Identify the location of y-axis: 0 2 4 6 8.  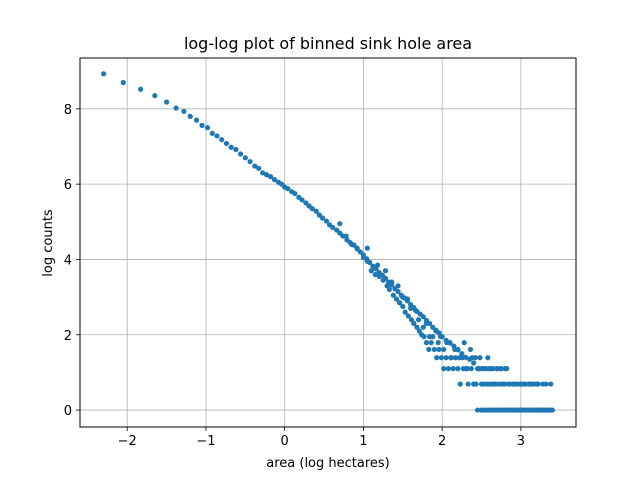
(72, 261).